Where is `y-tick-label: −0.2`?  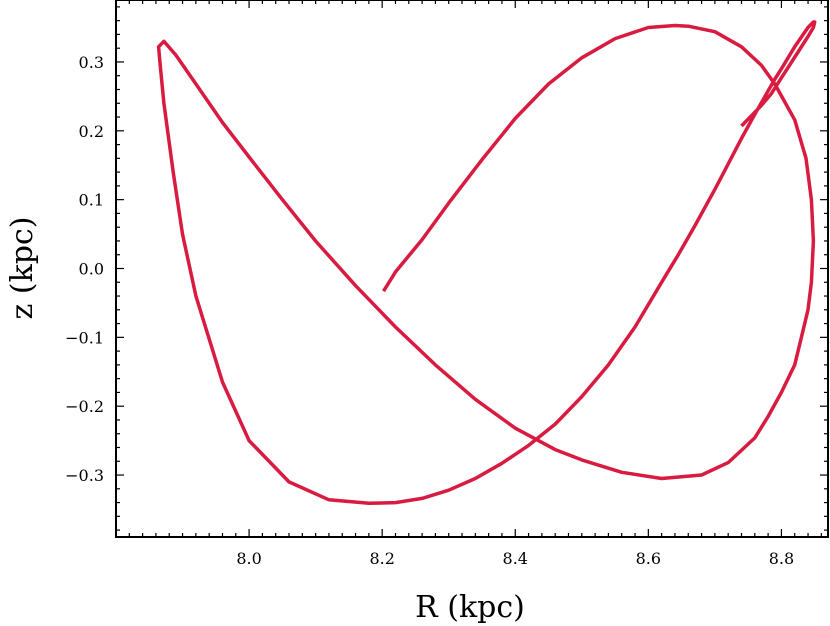
y-tick-label: −0.2 is located at coordinates (84, 406).